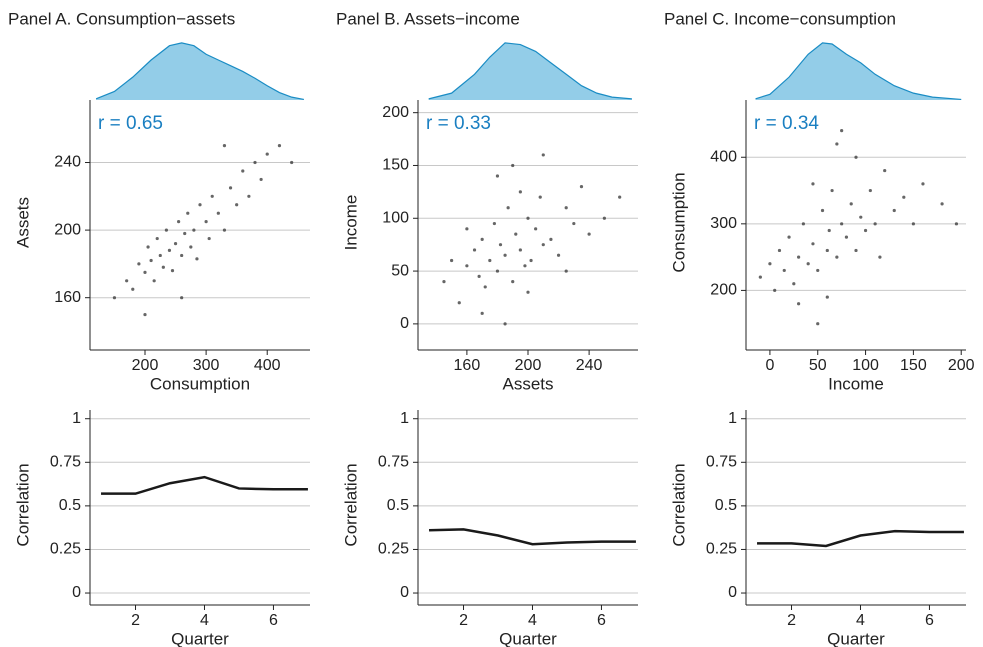 This screenshot has height=647, width=983. I want to click on x-tick-label: 160, so click(467, 365).